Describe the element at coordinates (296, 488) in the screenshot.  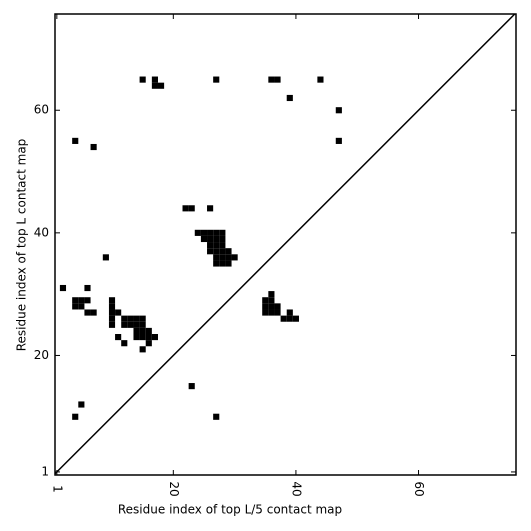
I see `x-tick-label: 40` at that location.